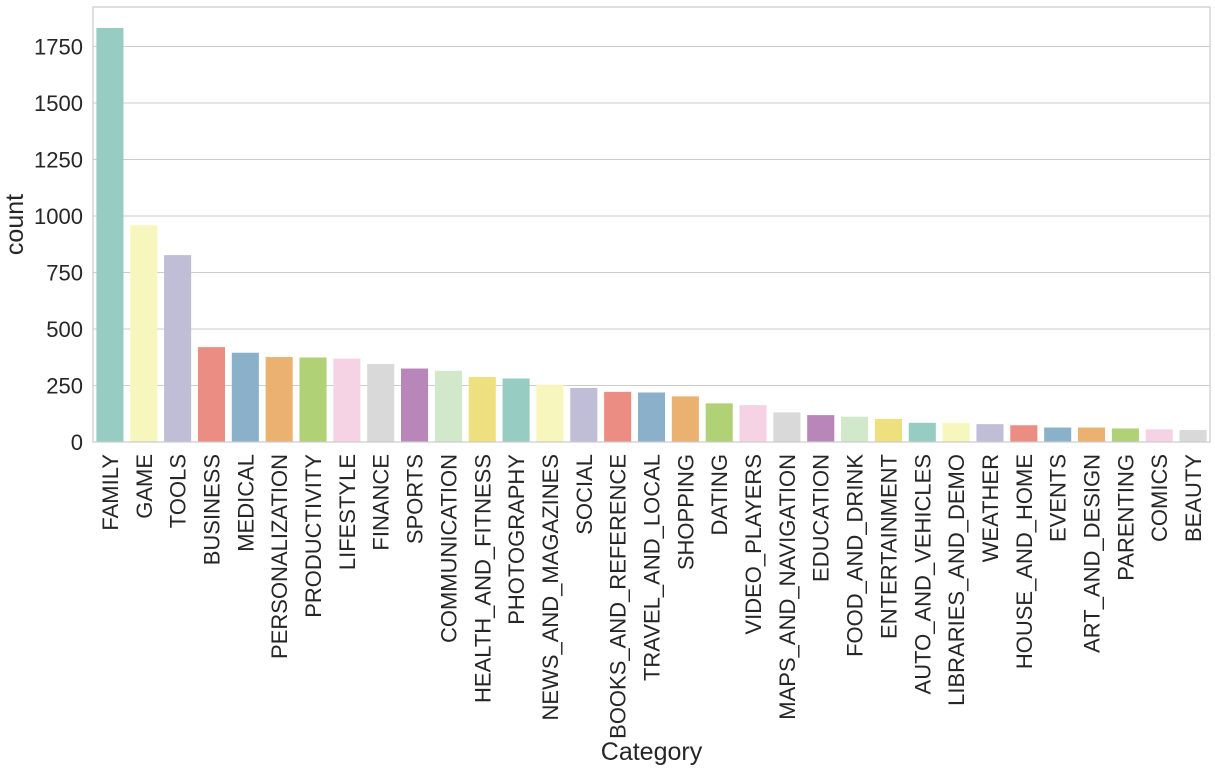 This screenshot has width=1215, height=770. I want to click on y-tick-label: 250, so click(64, 386).